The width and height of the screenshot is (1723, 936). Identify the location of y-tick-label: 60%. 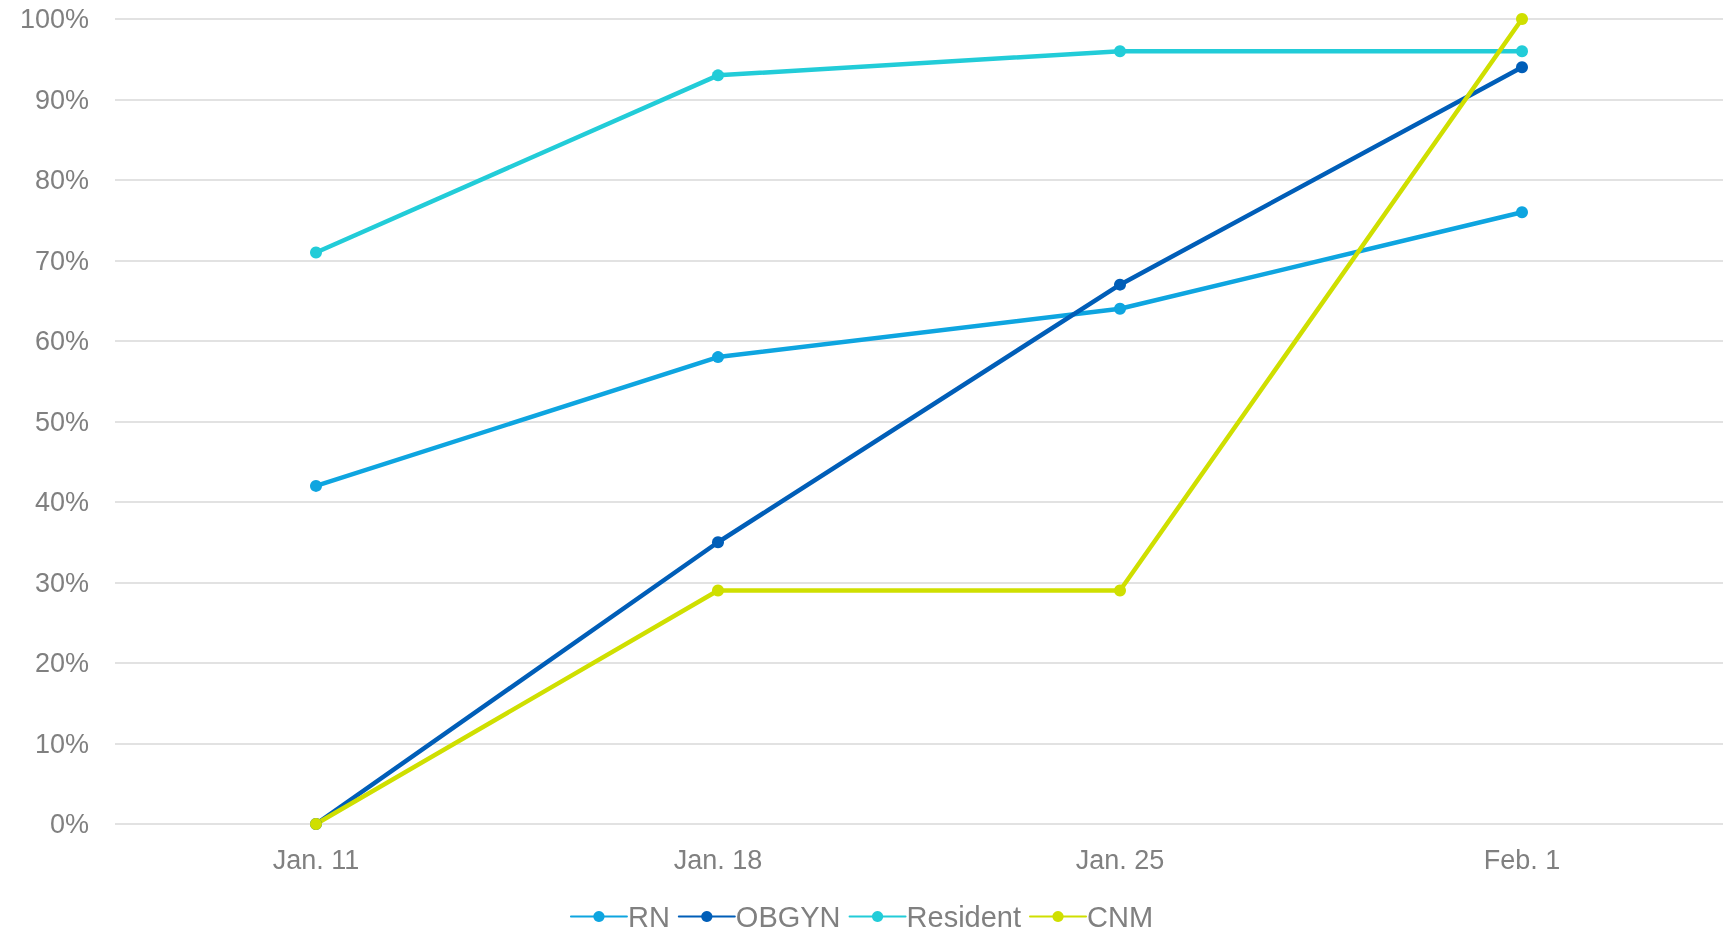
(61, 341).